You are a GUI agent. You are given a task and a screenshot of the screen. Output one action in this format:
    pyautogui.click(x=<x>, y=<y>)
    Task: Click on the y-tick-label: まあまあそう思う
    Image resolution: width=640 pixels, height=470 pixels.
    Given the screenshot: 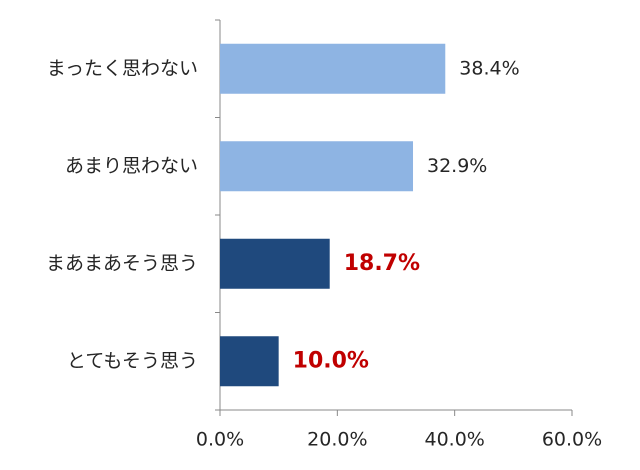 What is the action you would take?
    pyautogui.click(x=122, y=263)
    